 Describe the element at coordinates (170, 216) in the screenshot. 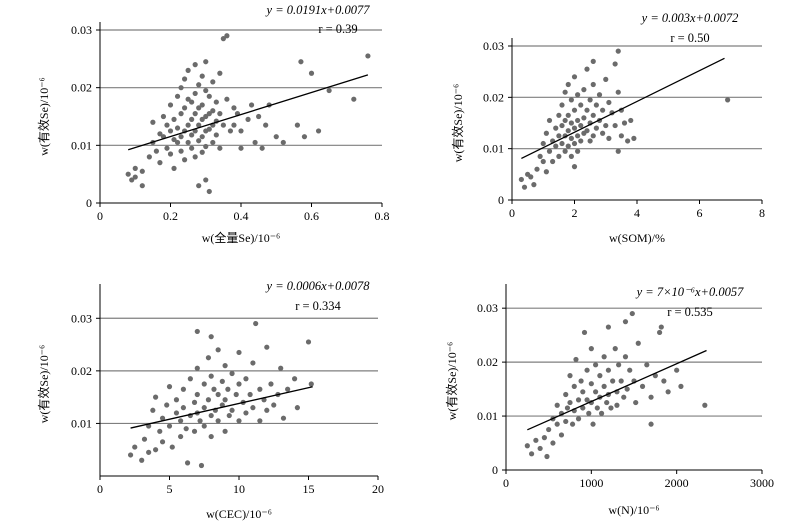

I see `x-tick-label: 0.2` at that location.